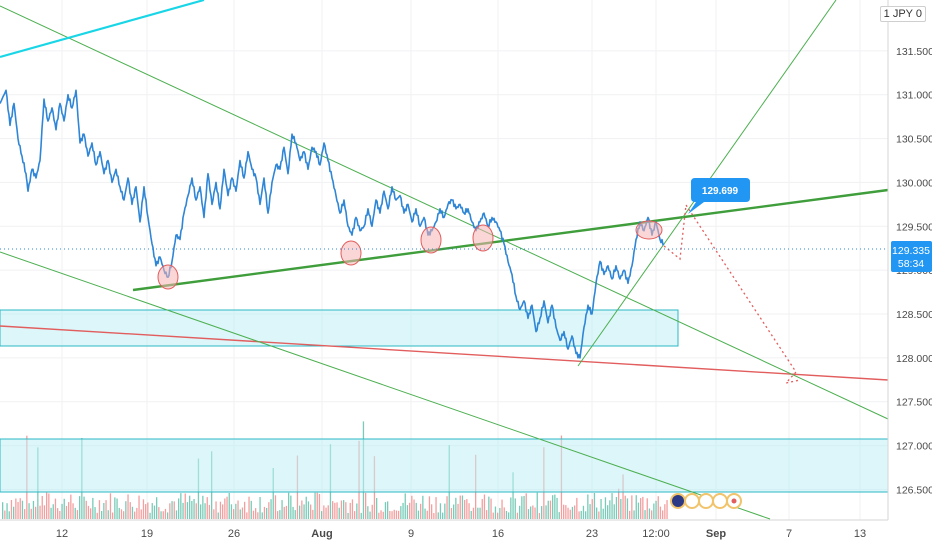 The image size is (932, 550). I want to click on projection-path, so click(732, 294).